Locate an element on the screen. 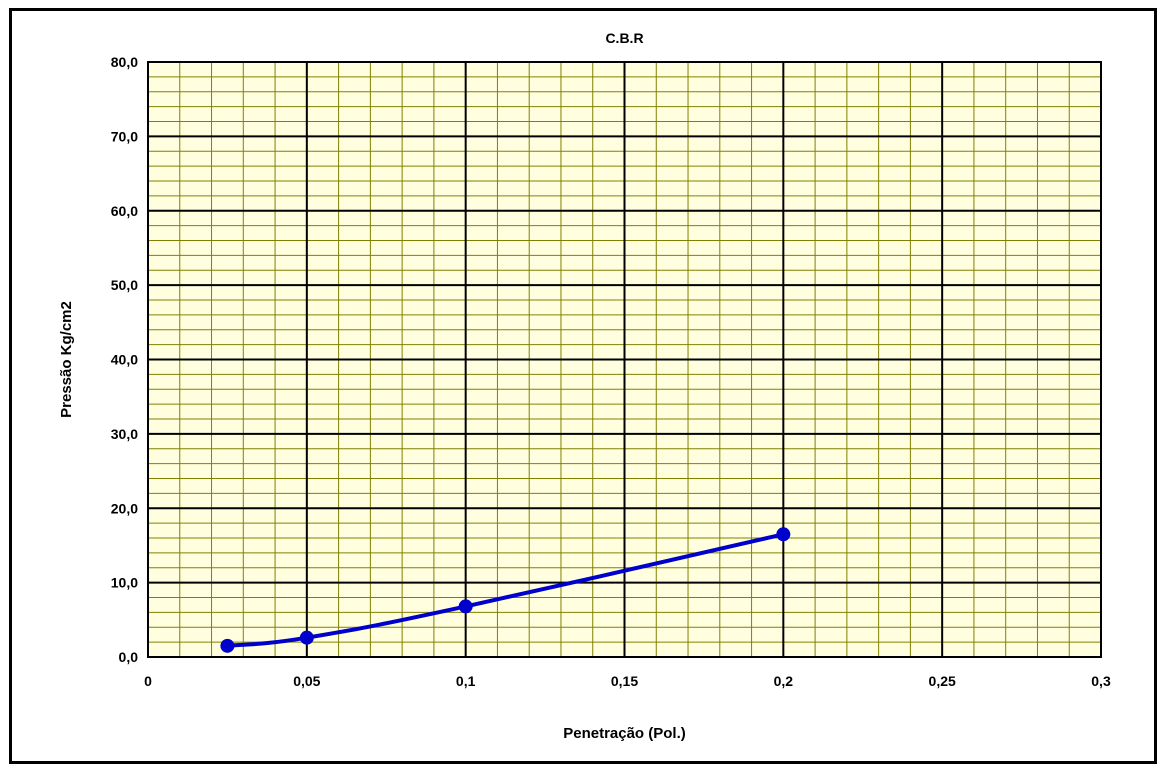 The width and height of the screenshot is (1170, 772). y-axis-label: Pressão Kg/cm2 is located at coordinates (66, 359).